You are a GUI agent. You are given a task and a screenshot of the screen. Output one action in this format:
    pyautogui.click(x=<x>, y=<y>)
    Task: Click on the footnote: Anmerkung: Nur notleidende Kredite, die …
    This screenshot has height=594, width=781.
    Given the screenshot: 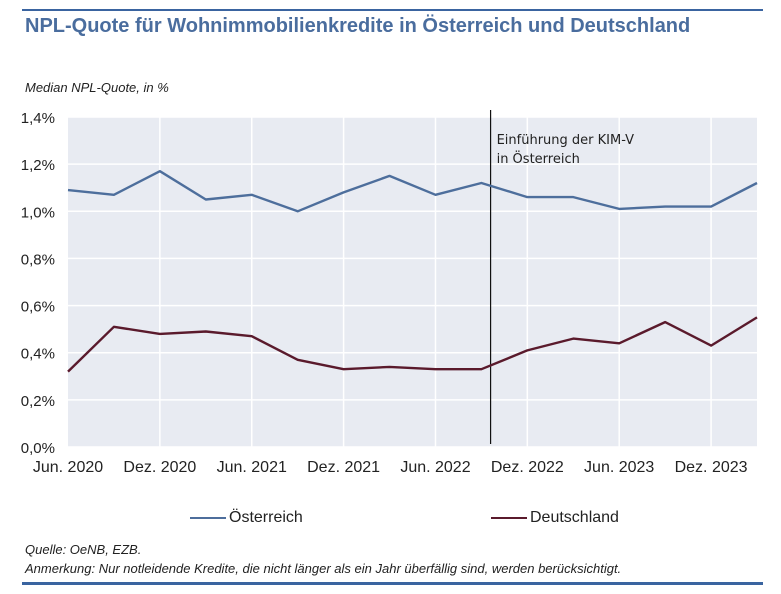 What is the action you would take?
    pyautogui.click(x=323, y=568)
    